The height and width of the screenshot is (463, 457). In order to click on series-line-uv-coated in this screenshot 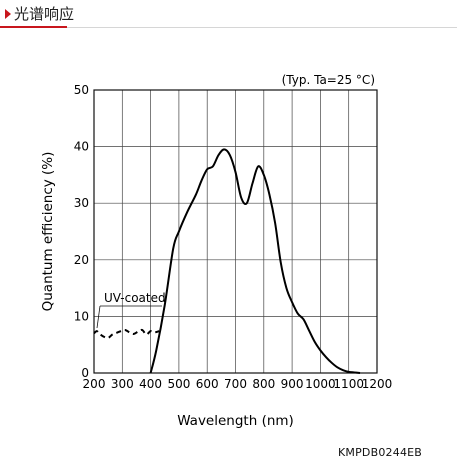, I will do `click(126, 333)`.